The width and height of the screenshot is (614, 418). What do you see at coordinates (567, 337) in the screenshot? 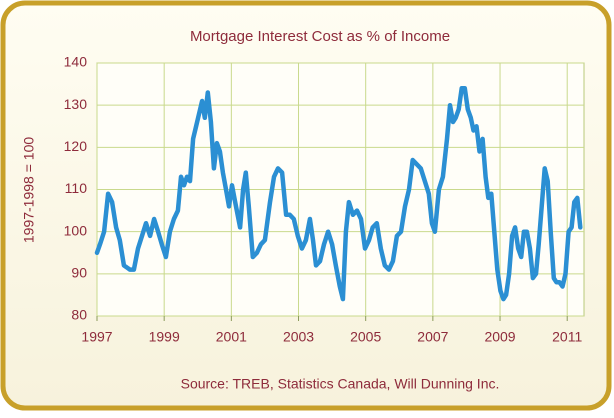
I see `x-tick-label: 2011` at bounding box center [567, 337].